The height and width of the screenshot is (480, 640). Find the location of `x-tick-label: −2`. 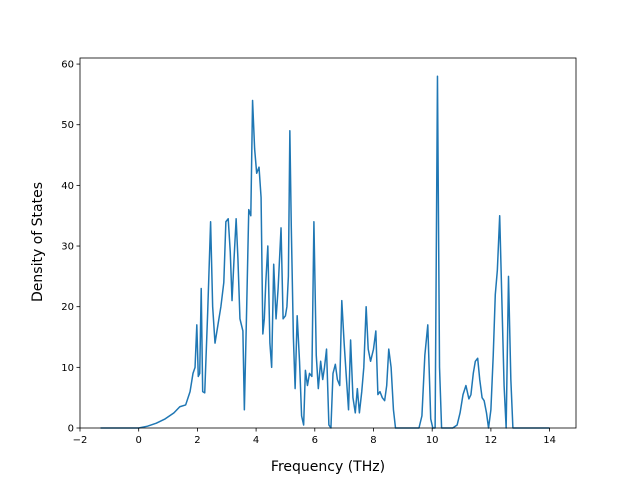

x-tick-label: −2 is located at coordinates (80, 440).